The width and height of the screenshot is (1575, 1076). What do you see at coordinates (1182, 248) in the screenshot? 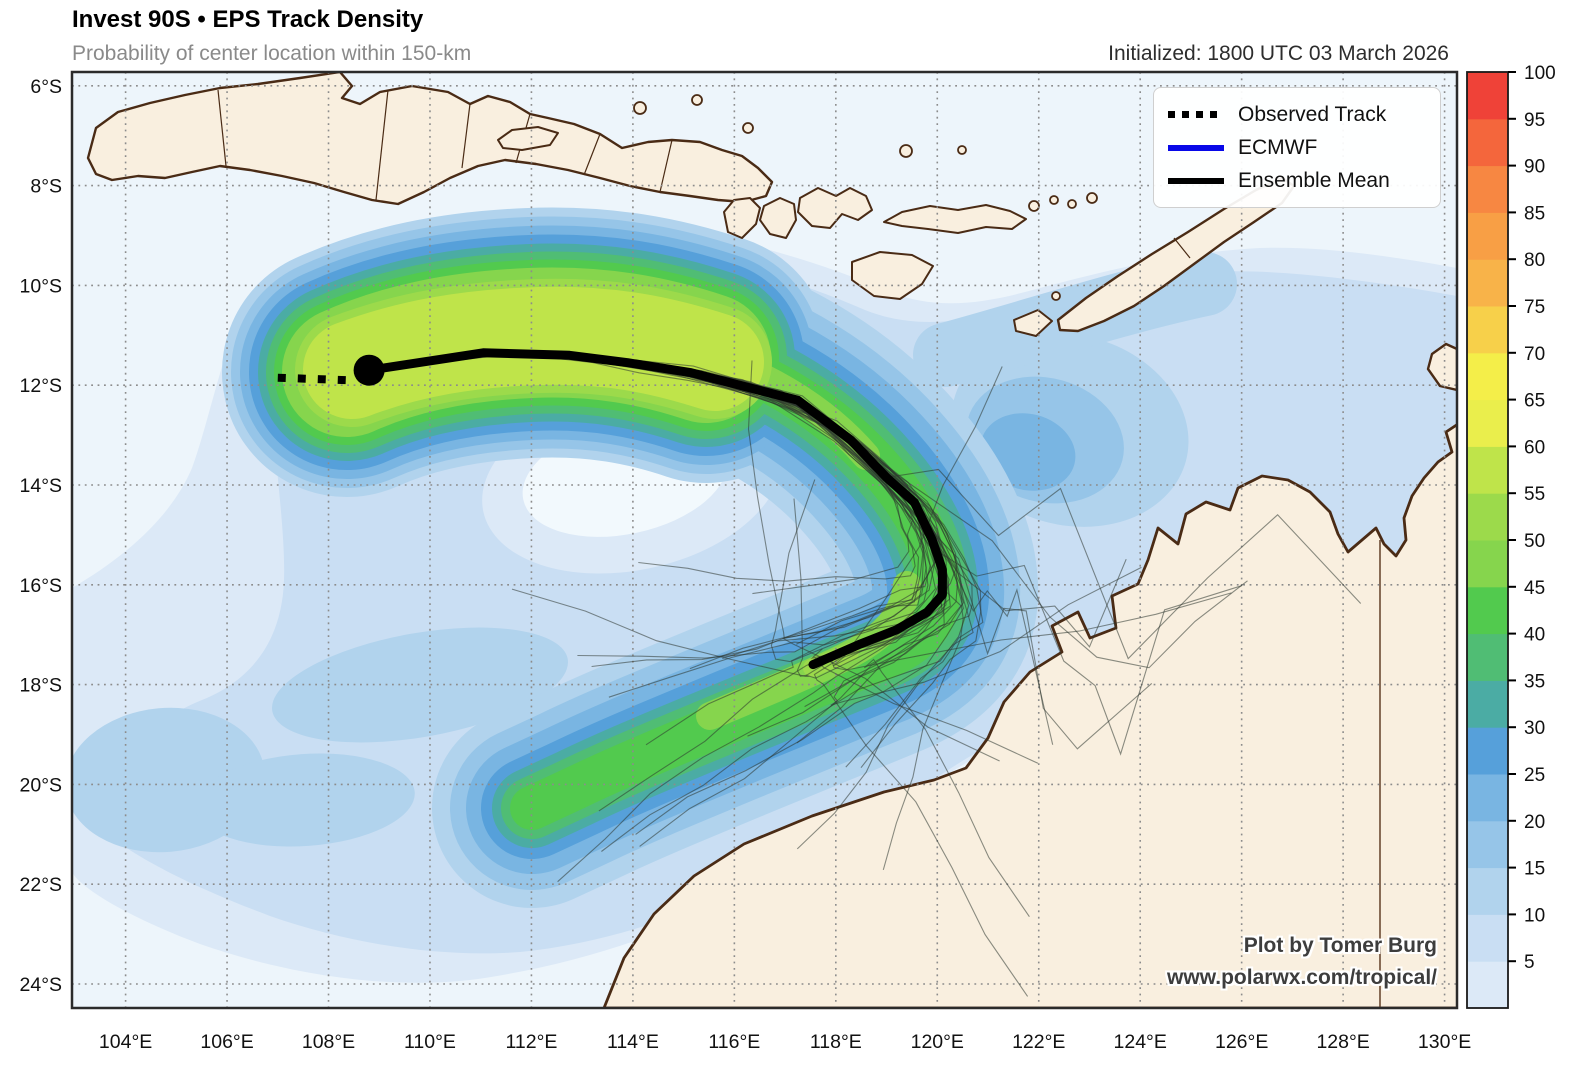
I see `timor-border` at bounding box center [1182, 248].